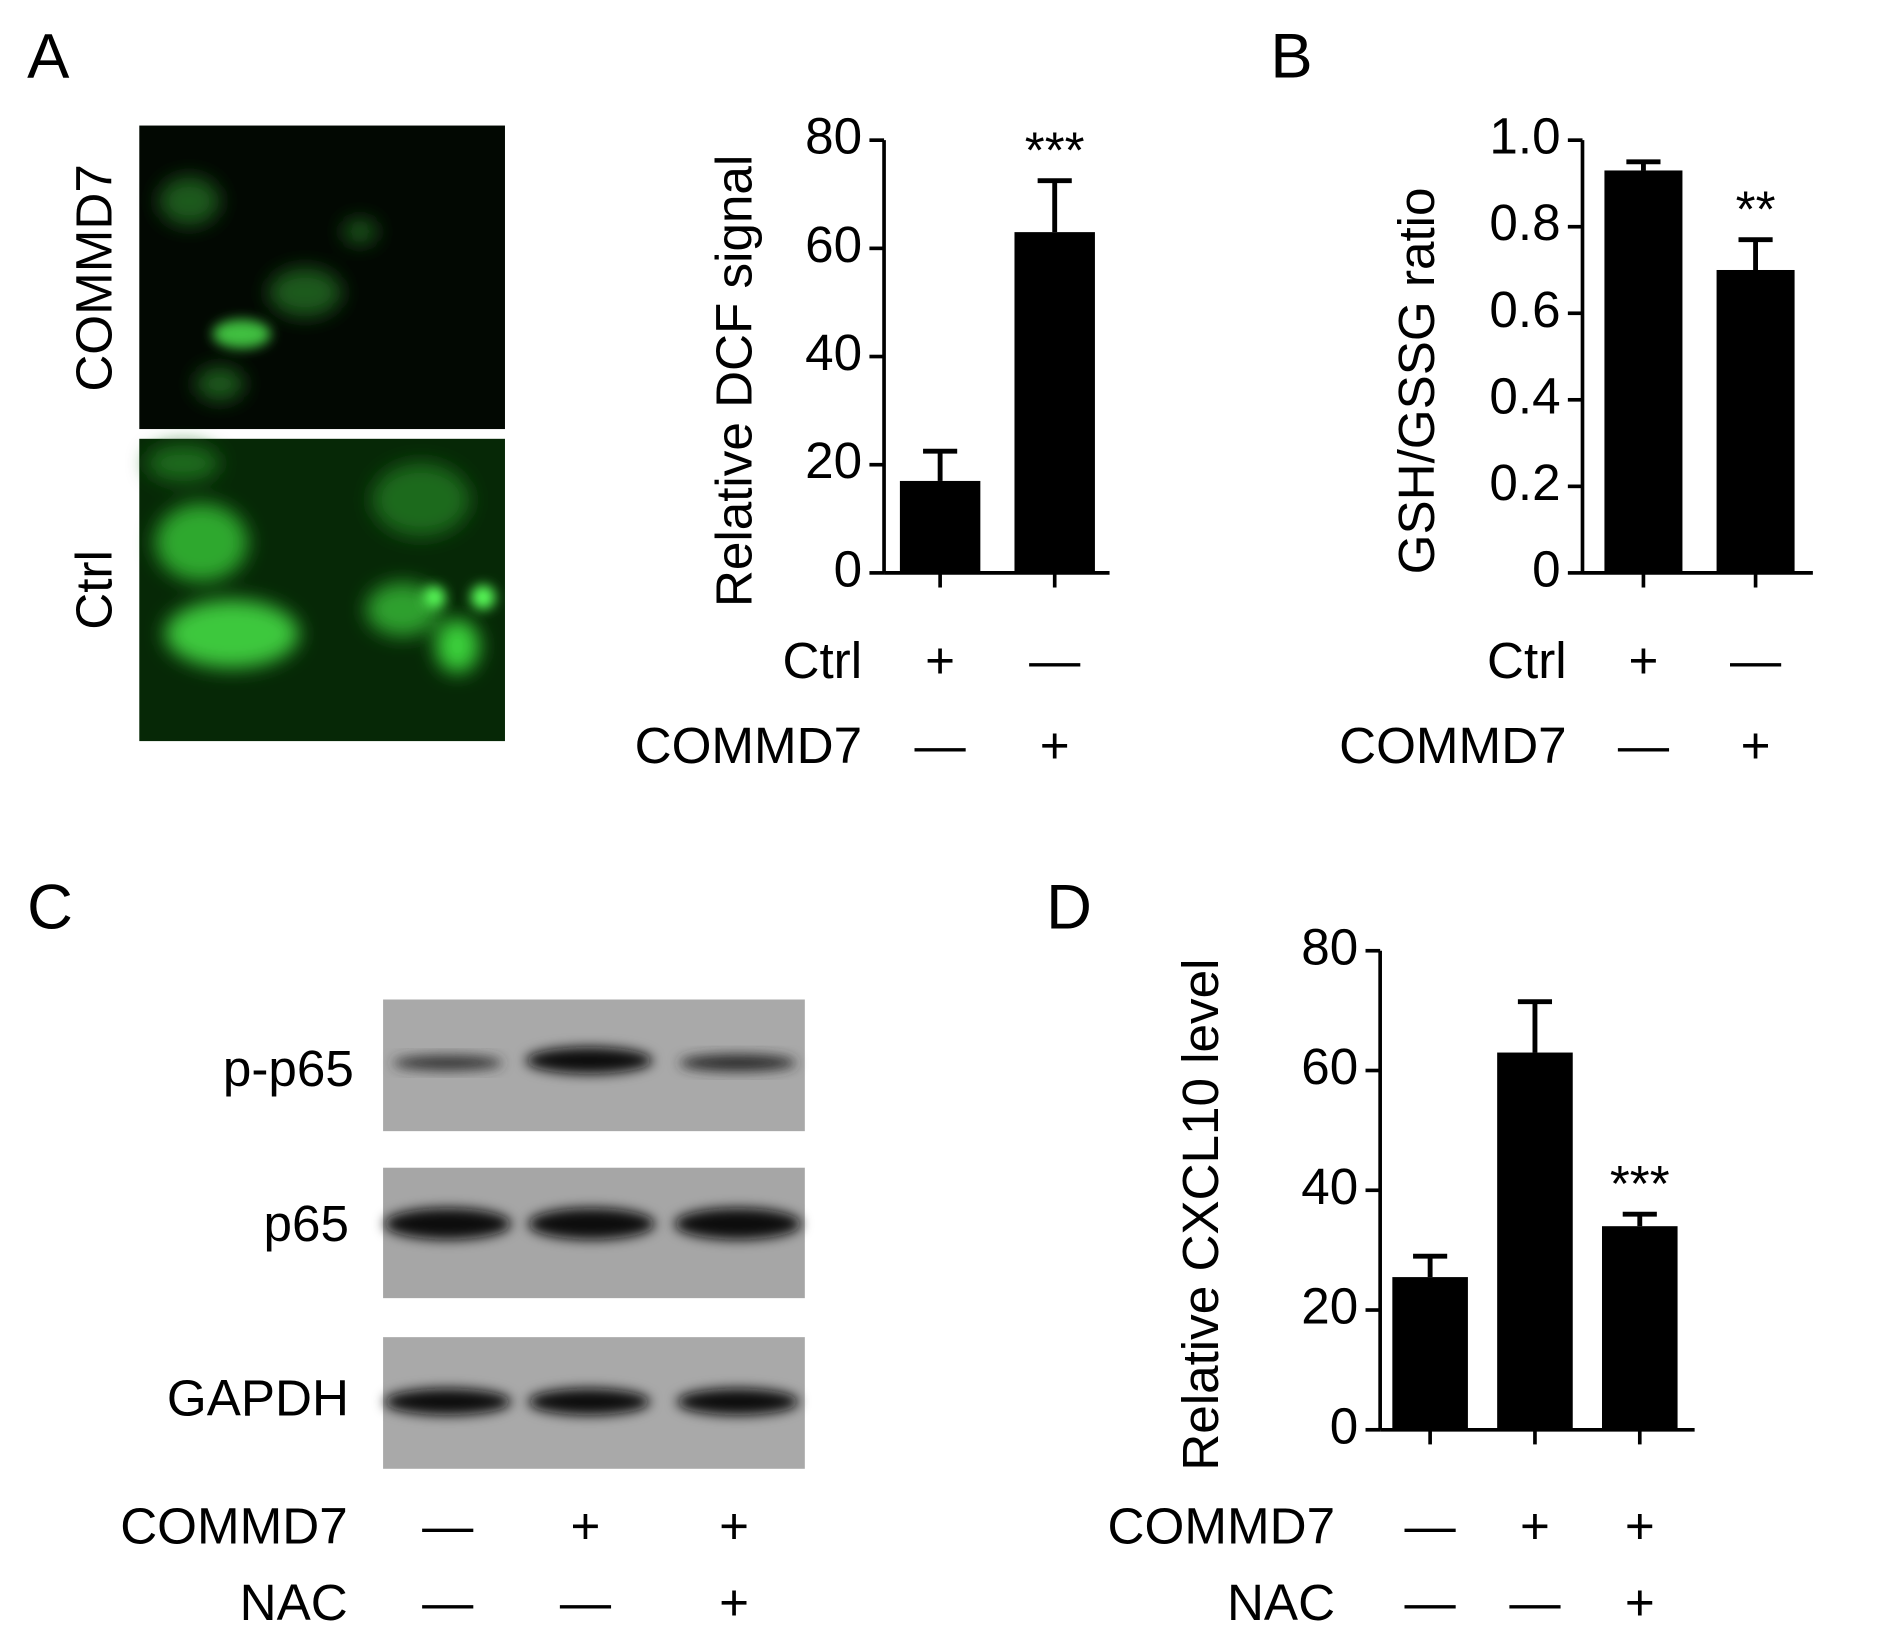 The width and height of the screenshot is (1890, 1637). I want to click on y-tick-label: 0.8, so click(1524, 222).